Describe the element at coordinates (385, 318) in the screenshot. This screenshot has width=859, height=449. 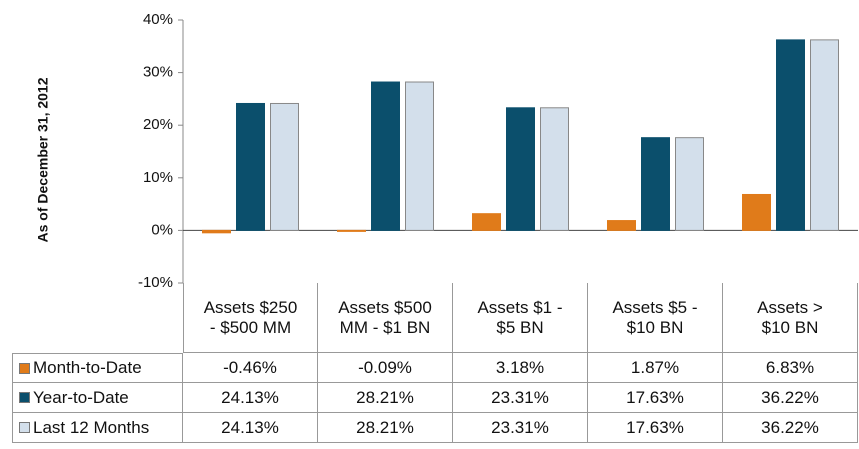
I see `category-label: Assets $500 MM - $1 BN` at that location.